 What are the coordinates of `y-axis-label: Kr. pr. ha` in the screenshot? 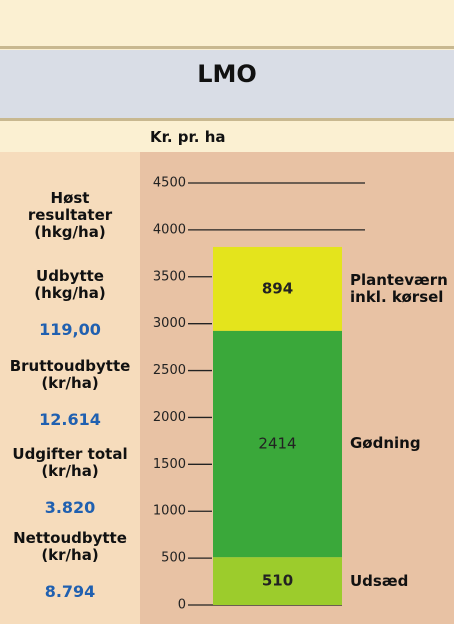 It's located at (188, 137).